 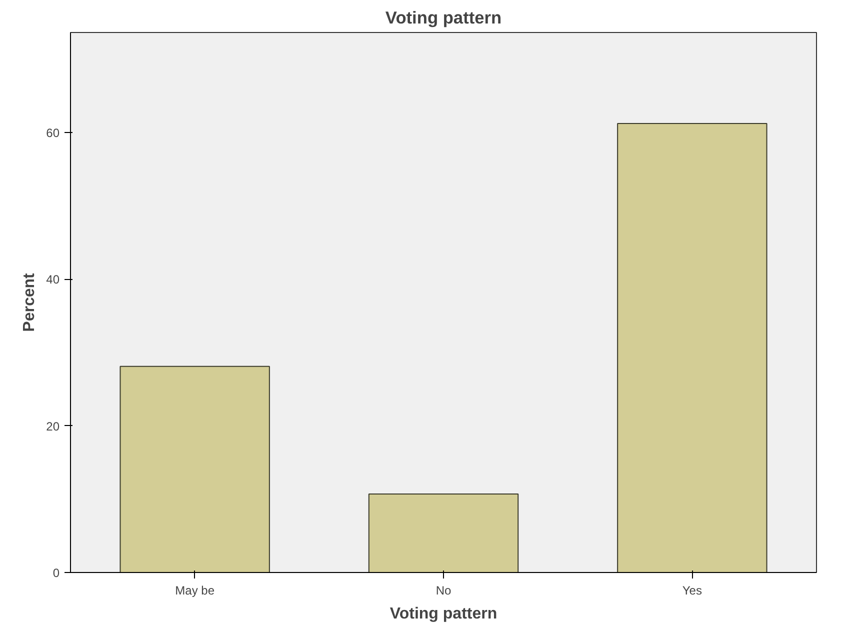 What do you see at coordinates (29, 302) in the screenshot?
I see `y-axis-title: Percent` at bounding box center [29, 302].